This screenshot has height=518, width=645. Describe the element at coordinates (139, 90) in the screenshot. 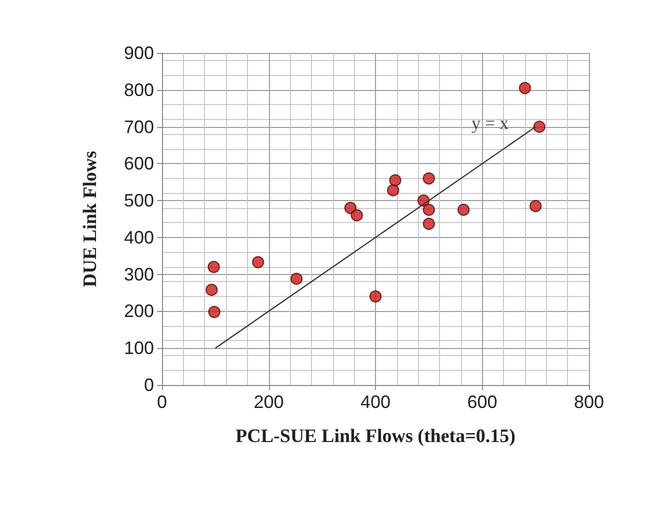

I see `y-tick-label: 800` at that location.